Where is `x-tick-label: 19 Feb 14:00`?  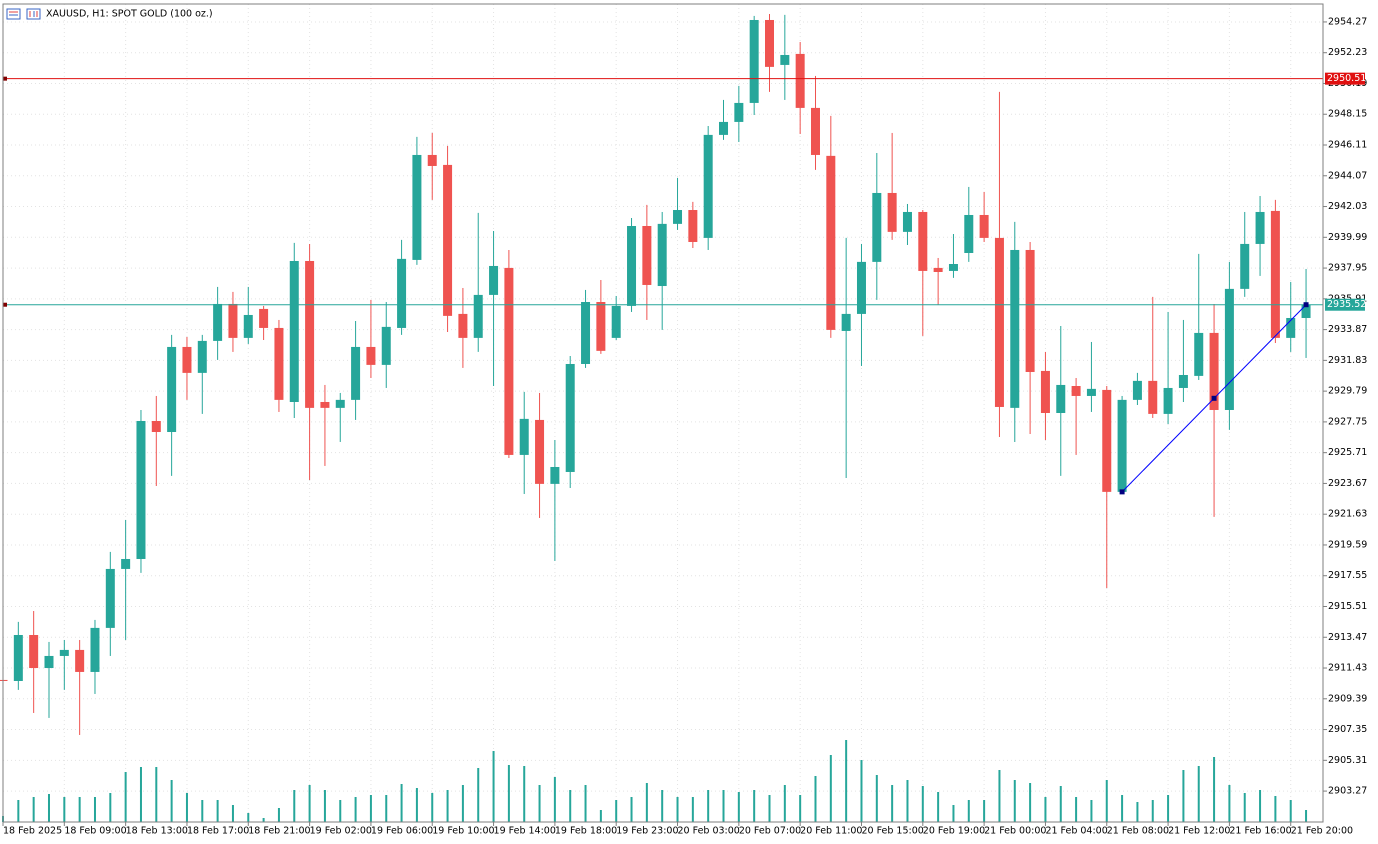 x-tick-label: 19 Feb 14:00 is located at coordinates (525, 831).